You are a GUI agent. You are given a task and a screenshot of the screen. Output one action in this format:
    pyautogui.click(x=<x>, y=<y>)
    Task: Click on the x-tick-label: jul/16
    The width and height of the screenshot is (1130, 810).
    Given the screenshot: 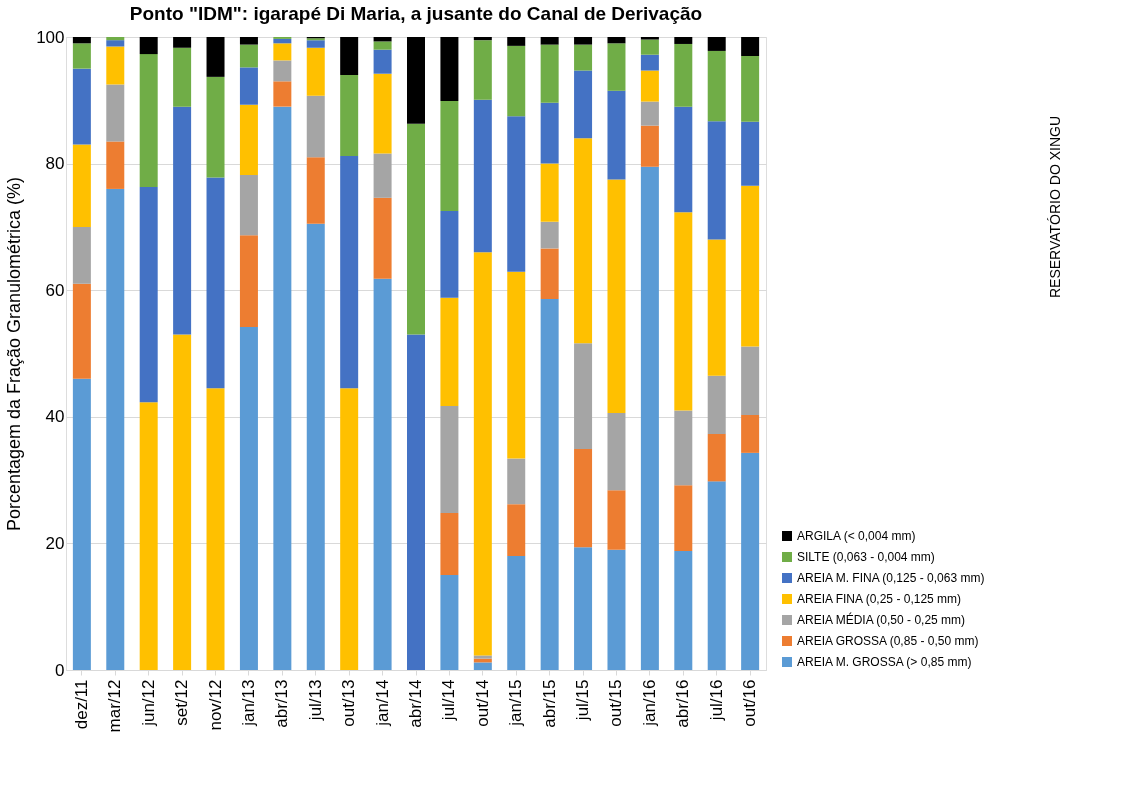 What is the action you would take?
    pyautogui.click(x=716, y=700)
    